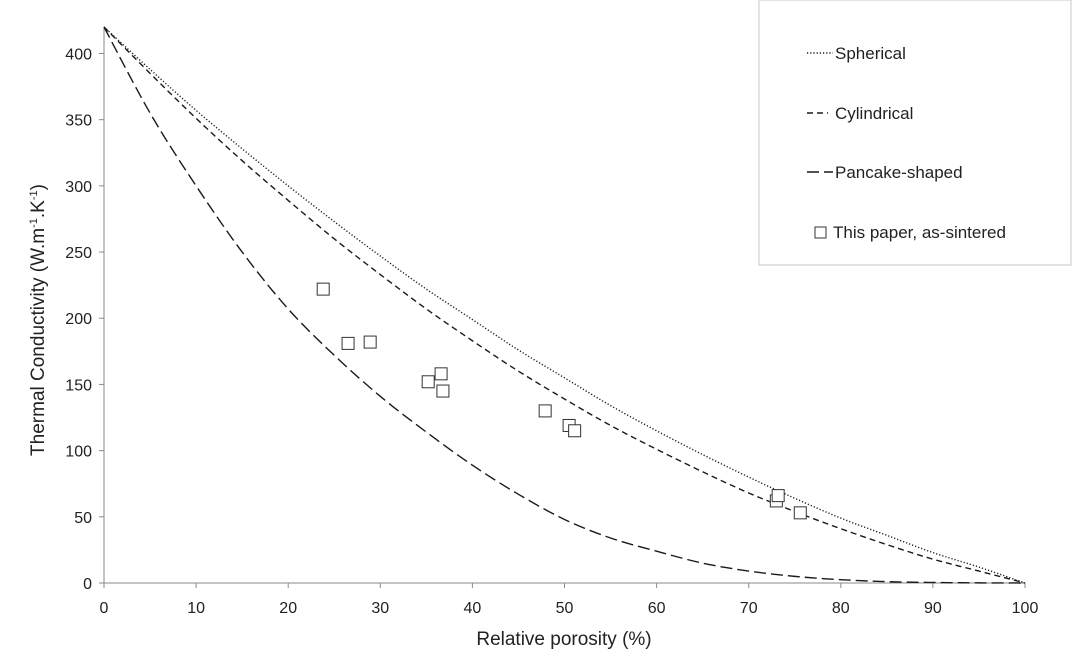 The image size is (1075, 664). I want to click on legend-spherical-label: Spherical, so click(870, 53).